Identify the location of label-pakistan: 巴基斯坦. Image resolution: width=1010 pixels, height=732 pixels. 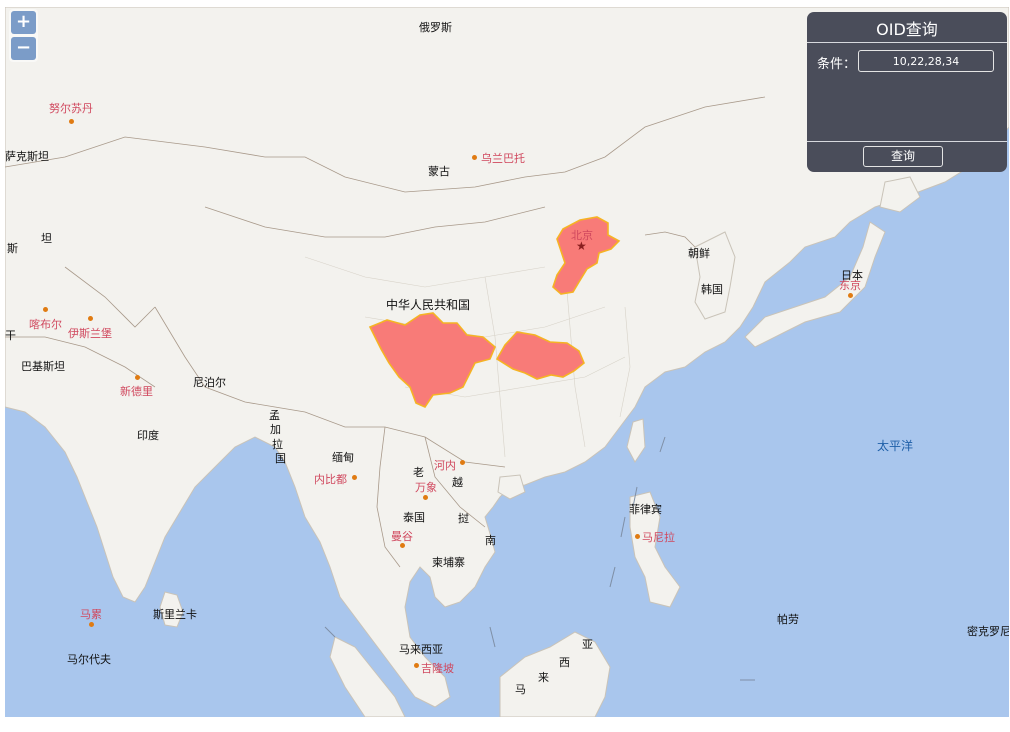
(43, 366).